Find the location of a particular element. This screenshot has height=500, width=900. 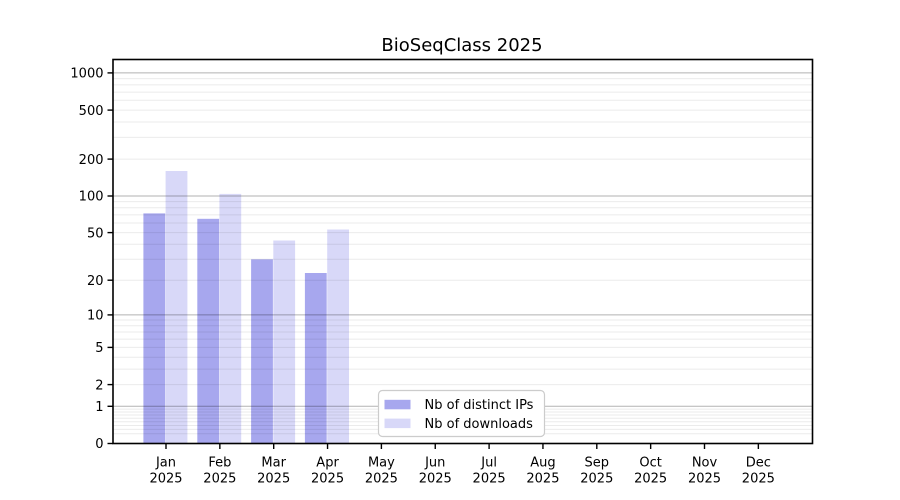

x-tick-label-aug: Aug is located at coordinates (542, 463).